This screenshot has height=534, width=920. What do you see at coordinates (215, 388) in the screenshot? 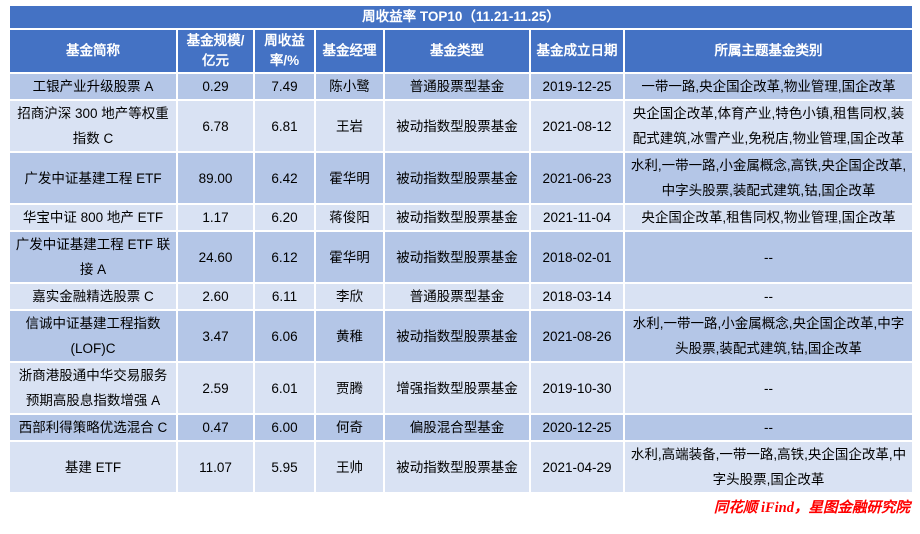
I see `fund-scale-cell: 2.59` at bounding box center [215, 388].